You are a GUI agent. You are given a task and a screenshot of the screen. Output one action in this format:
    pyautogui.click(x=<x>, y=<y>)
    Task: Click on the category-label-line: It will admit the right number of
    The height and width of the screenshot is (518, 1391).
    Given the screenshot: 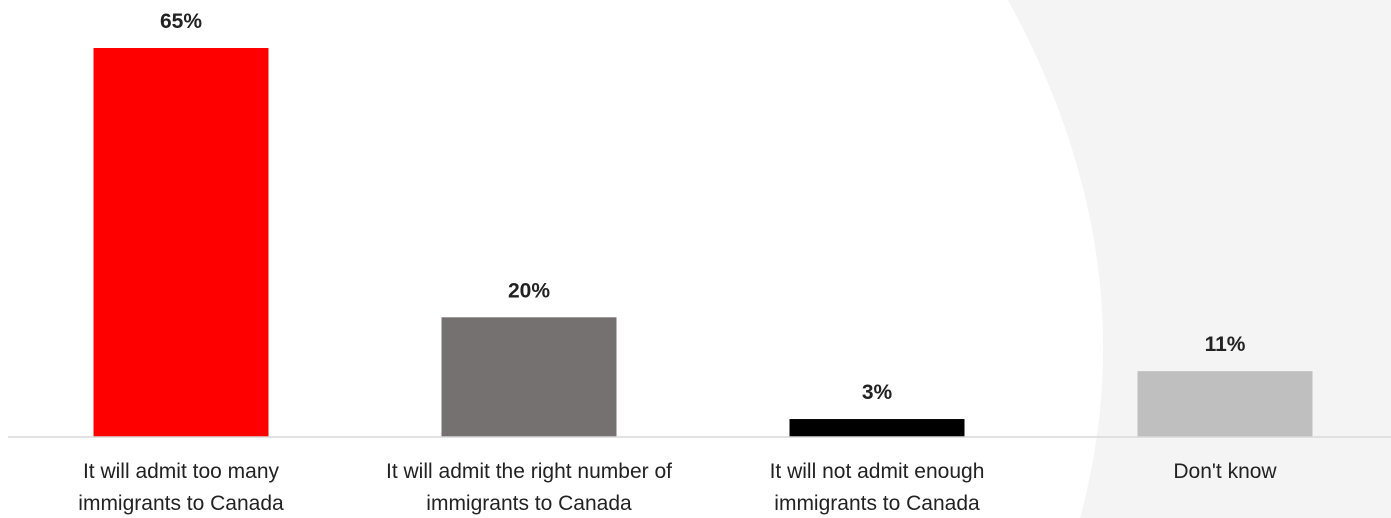 What is the action you would take?
    pyautogui.click(x=529, y=471)
    